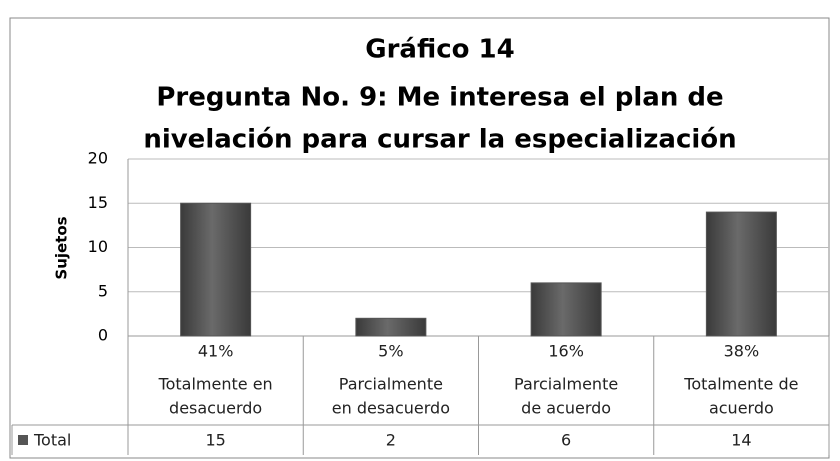 The image size is (840, 461). I want to click on legend-marker, so click(23, 440).